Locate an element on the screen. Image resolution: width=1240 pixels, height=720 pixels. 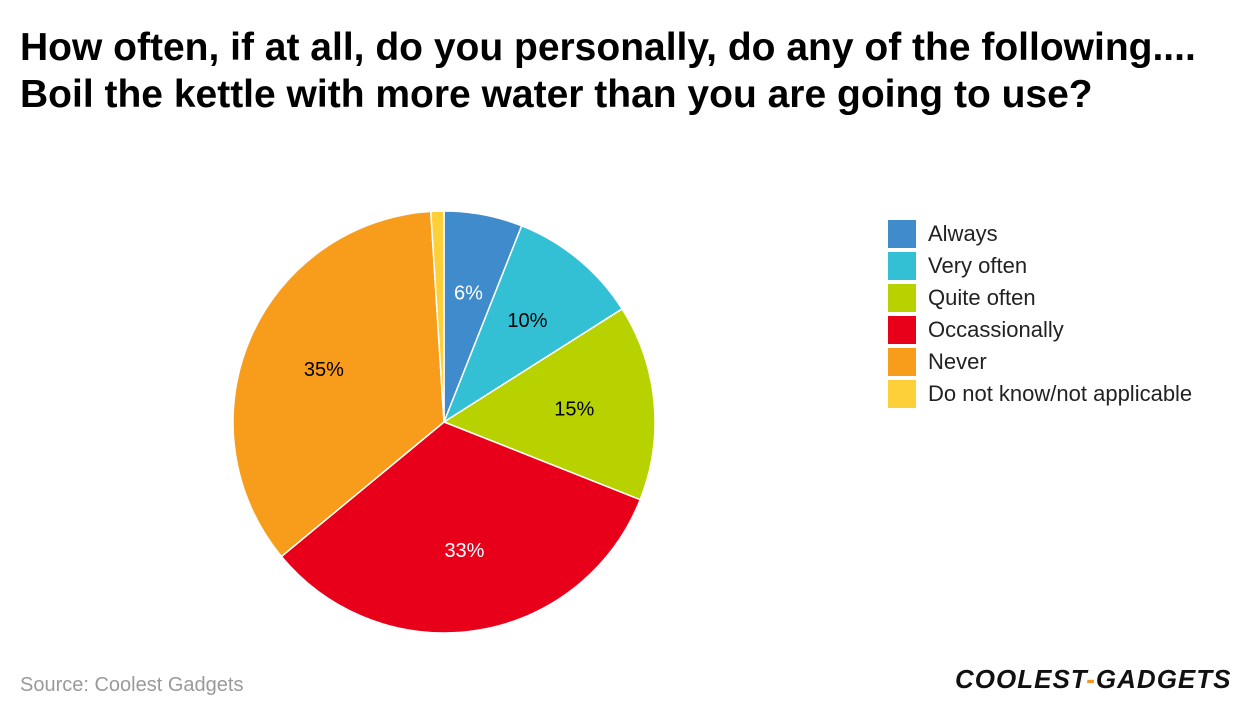
slice-label: 6% is located at coordinates (468, 293).